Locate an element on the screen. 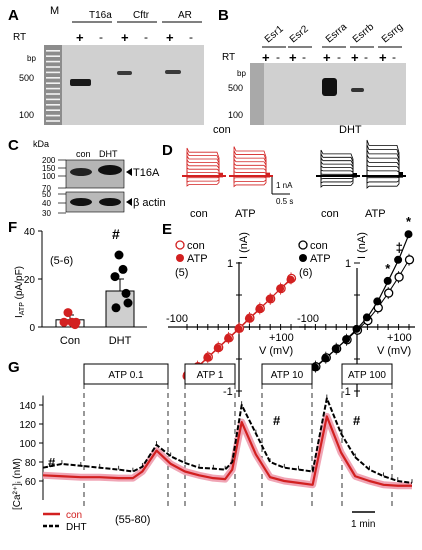  bar-chart-f: 0 20 40 Con DHT is located at coordinates (85, 287).